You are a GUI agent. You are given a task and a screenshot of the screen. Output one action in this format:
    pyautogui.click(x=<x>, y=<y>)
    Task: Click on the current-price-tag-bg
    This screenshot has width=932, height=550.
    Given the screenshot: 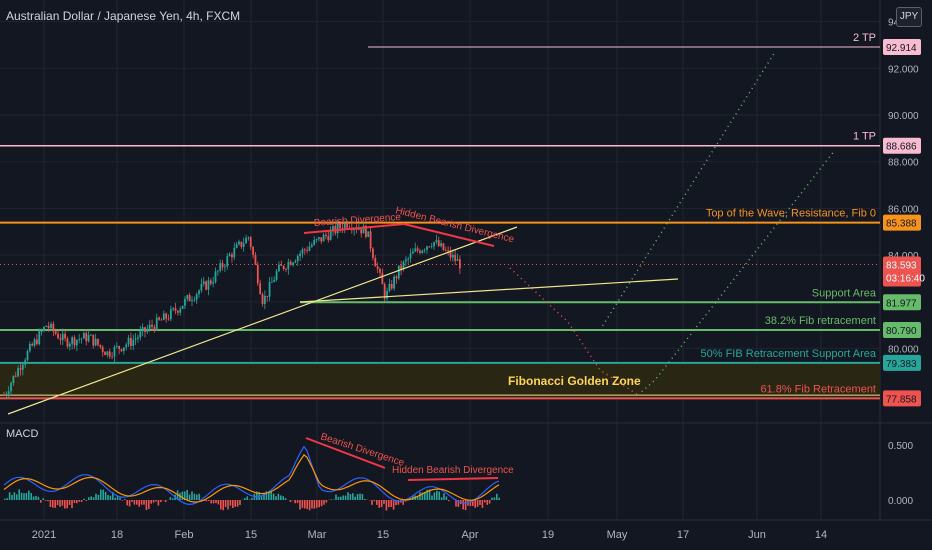 What is the action you would take?
    pyautogui.click(x=902, y=271)
    